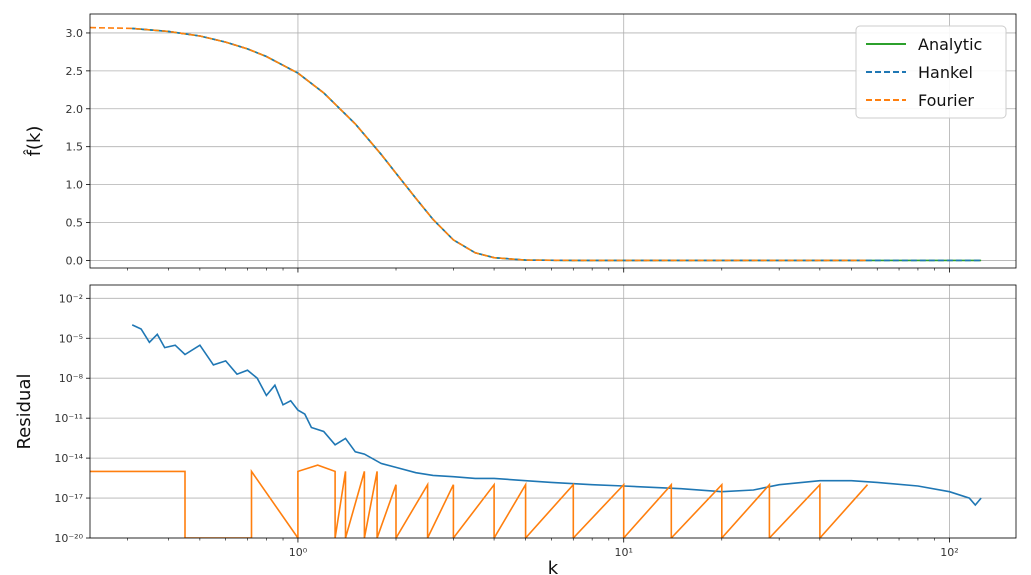  Describe the element at coordinates (71, 298) in the screenshot. I see `y-tick-label: 10⁻²` at that location.